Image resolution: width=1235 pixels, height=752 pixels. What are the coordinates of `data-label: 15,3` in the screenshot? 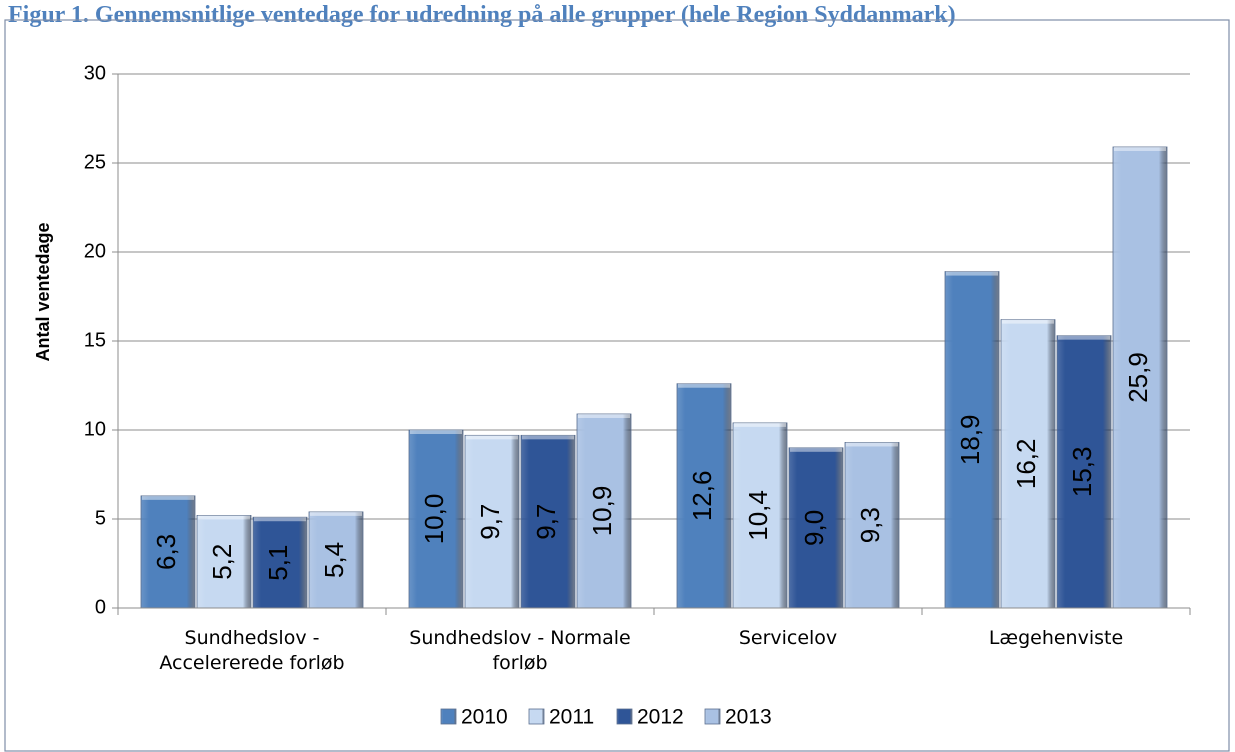 It's located at (1082, 472).